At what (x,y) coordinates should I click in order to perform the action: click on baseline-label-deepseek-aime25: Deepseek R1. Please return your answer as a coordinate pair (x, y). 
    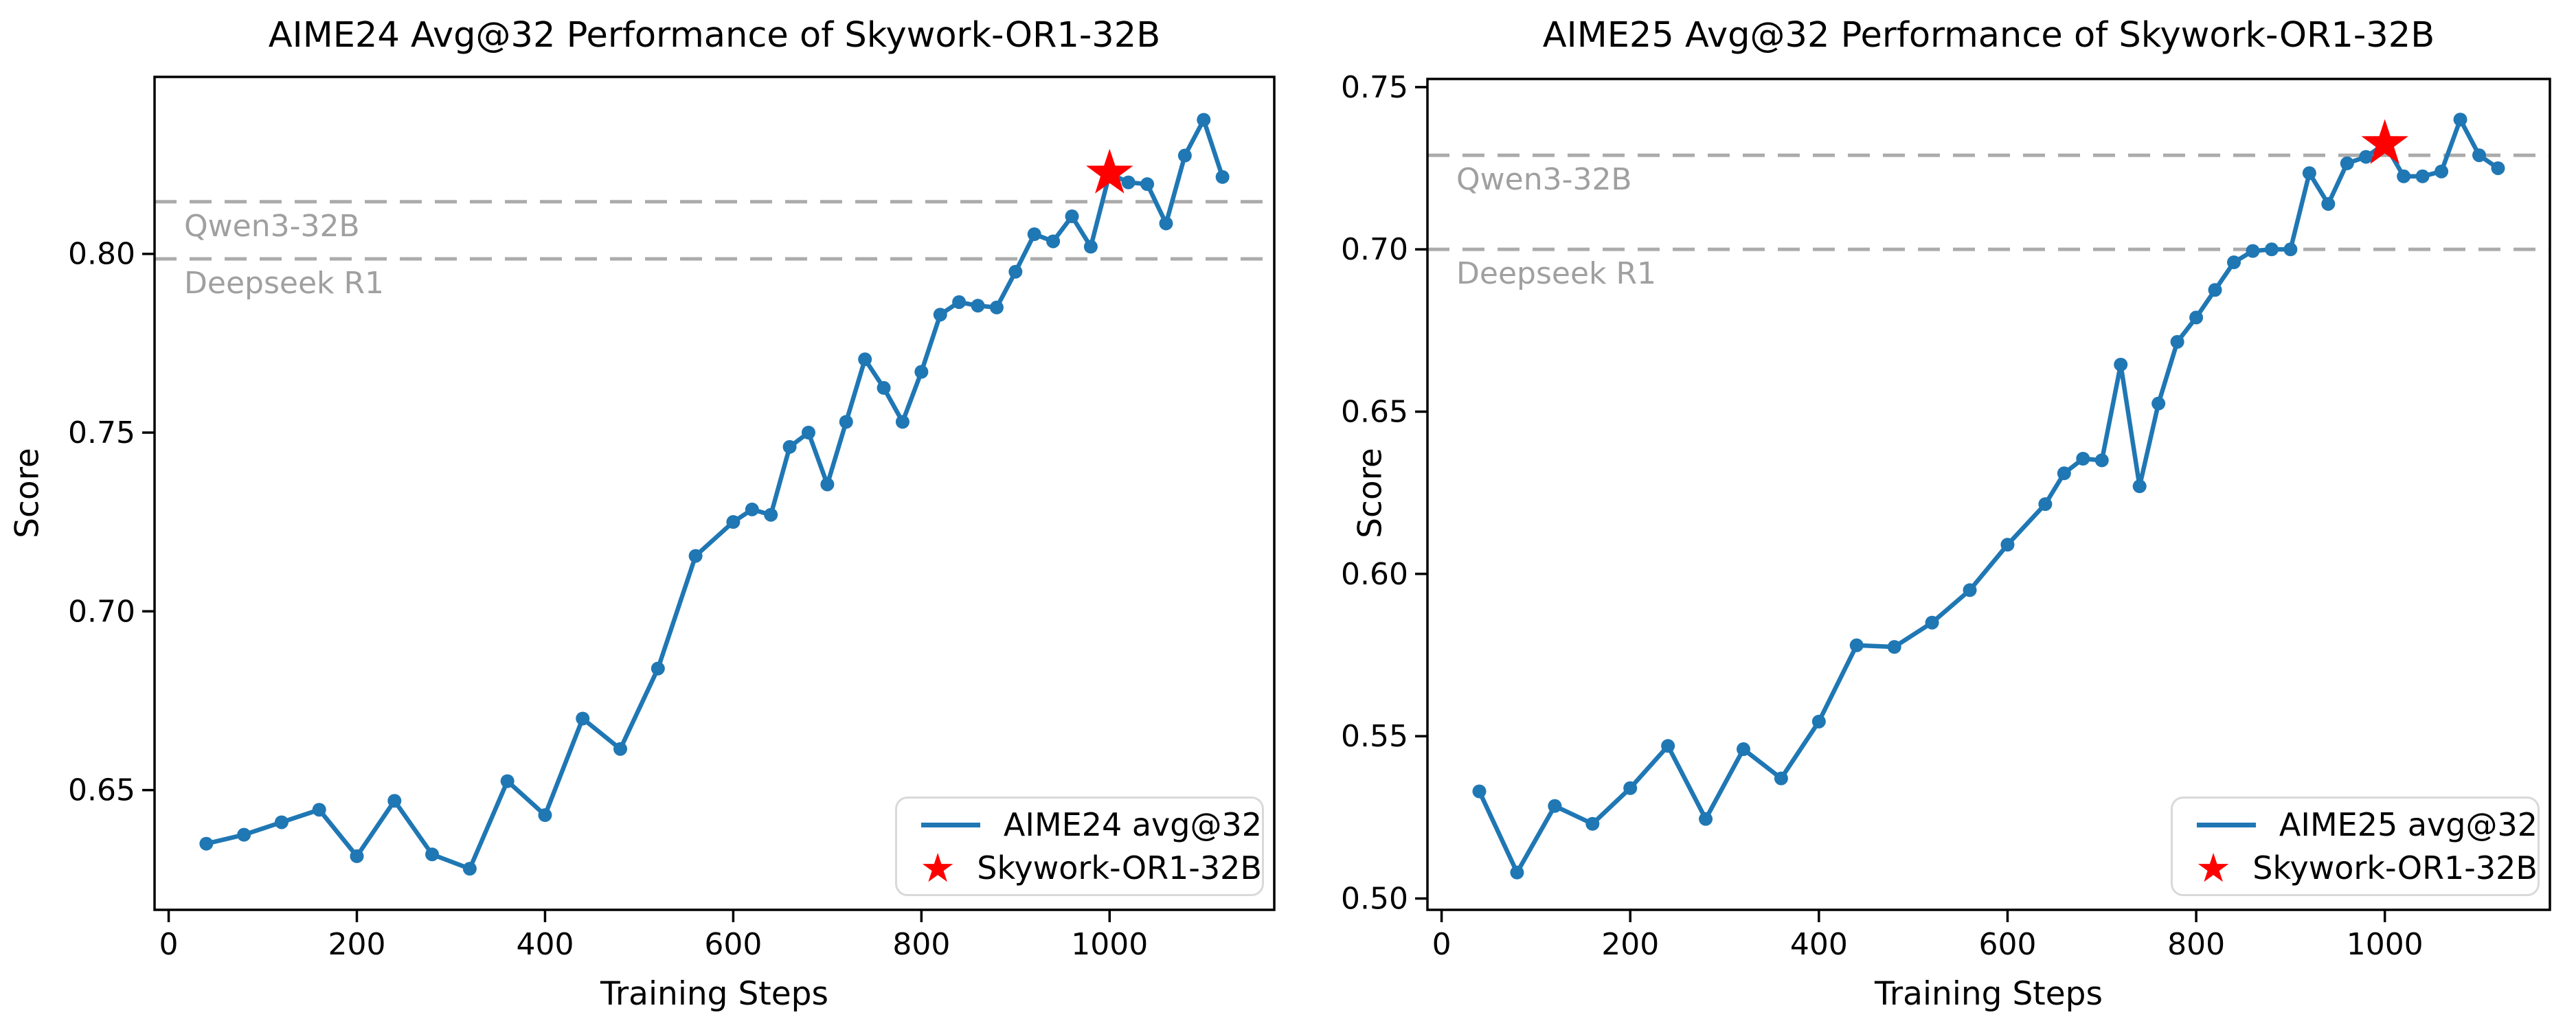
    Looking at the image, I should click on (1556, 273).